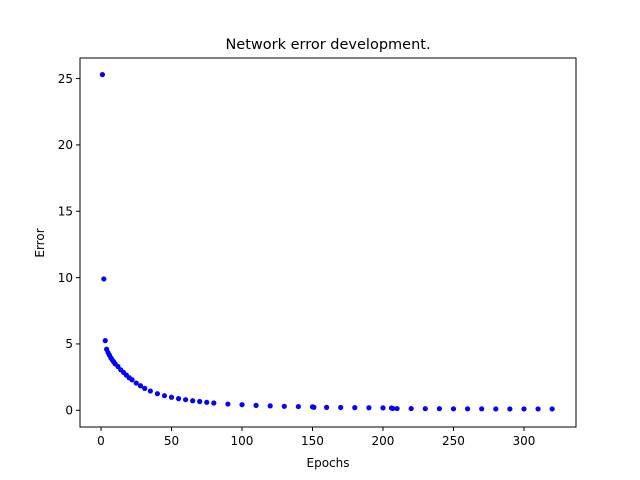  Describe the element at coordinates (312, 441) in the screenshot. I see `x-tick-label: 150` at that location.